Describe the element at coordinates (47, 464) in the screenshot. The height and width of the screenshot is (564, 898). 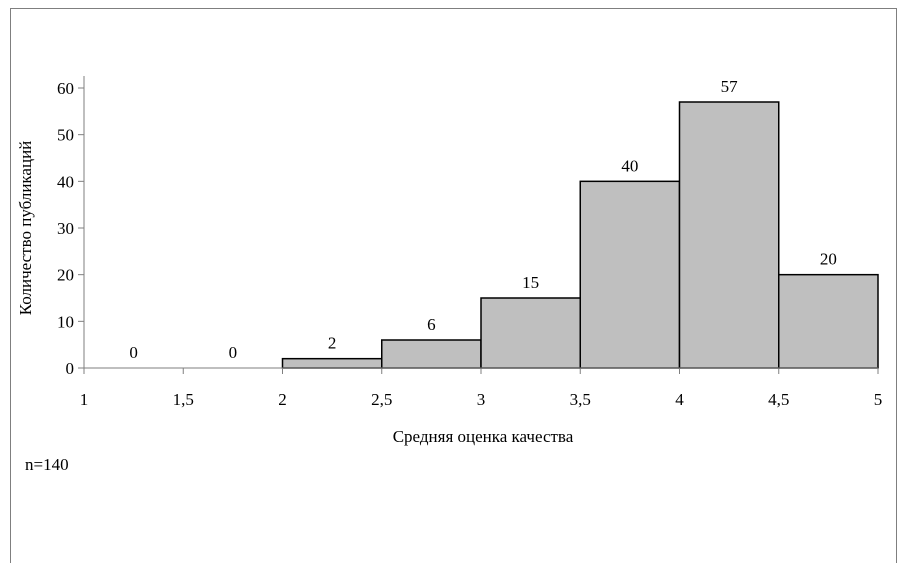
I see `sample-size-note: n=140` at that location.